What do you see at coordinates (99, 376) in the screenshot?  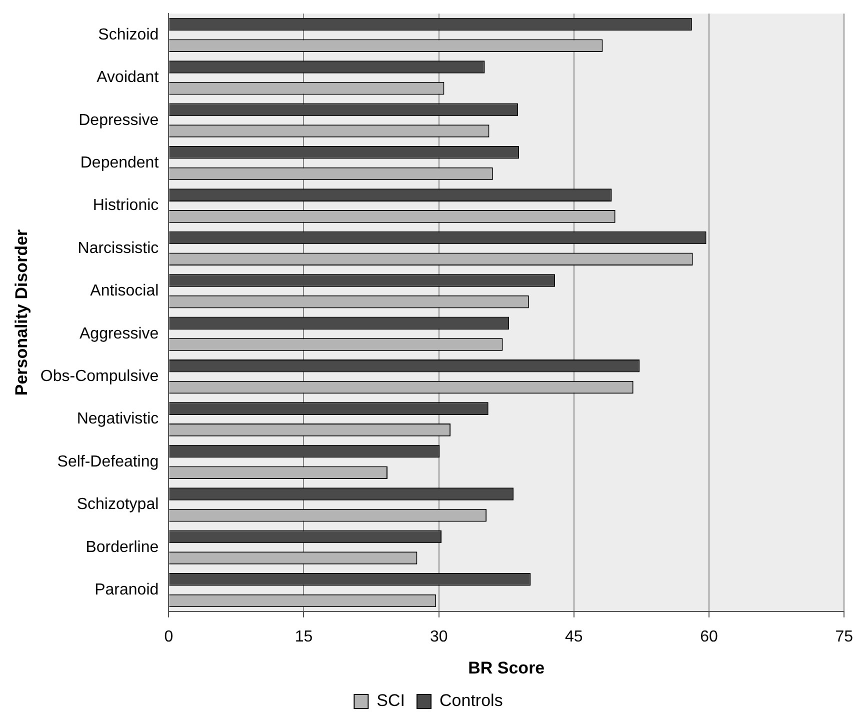 I see `y-tick-label: Obs-Compulsive` at bounding box center [99, 376].